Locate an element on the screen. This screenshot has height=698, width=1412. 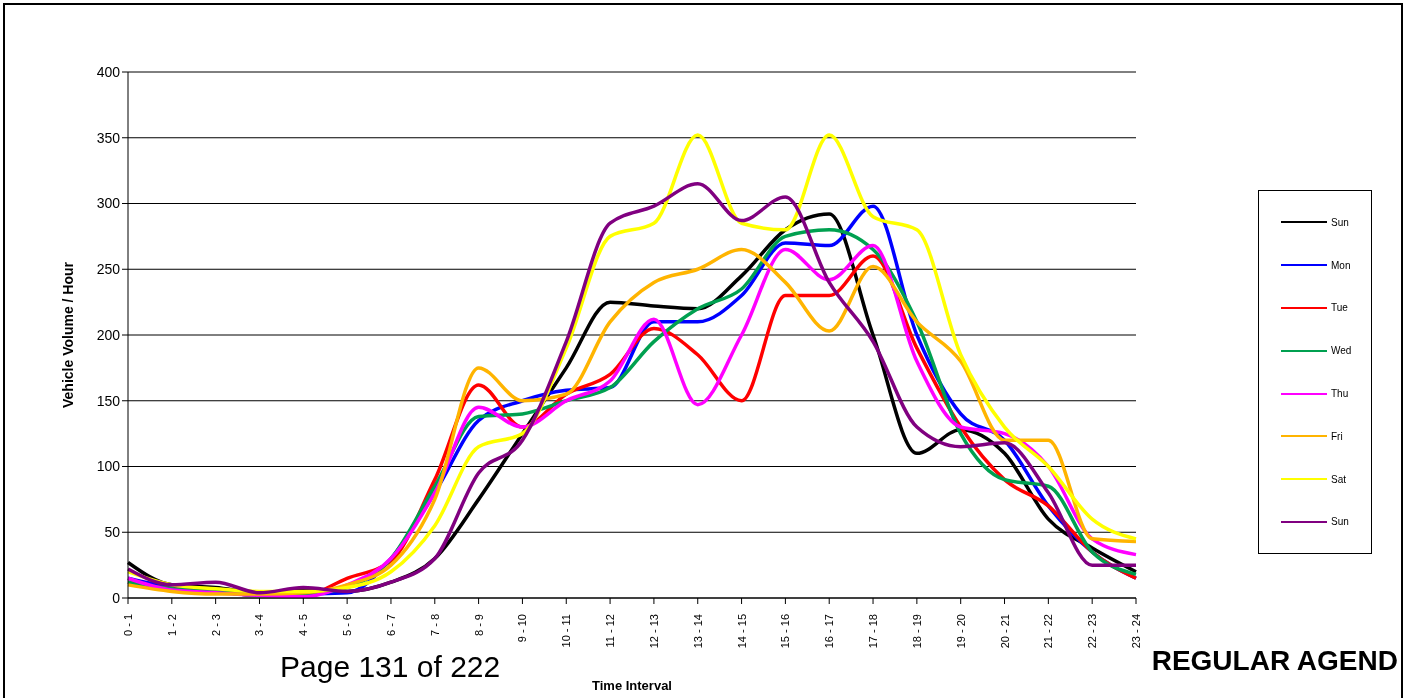
x-tick-label: 9 - 10 is located at coordinates (522, 628).